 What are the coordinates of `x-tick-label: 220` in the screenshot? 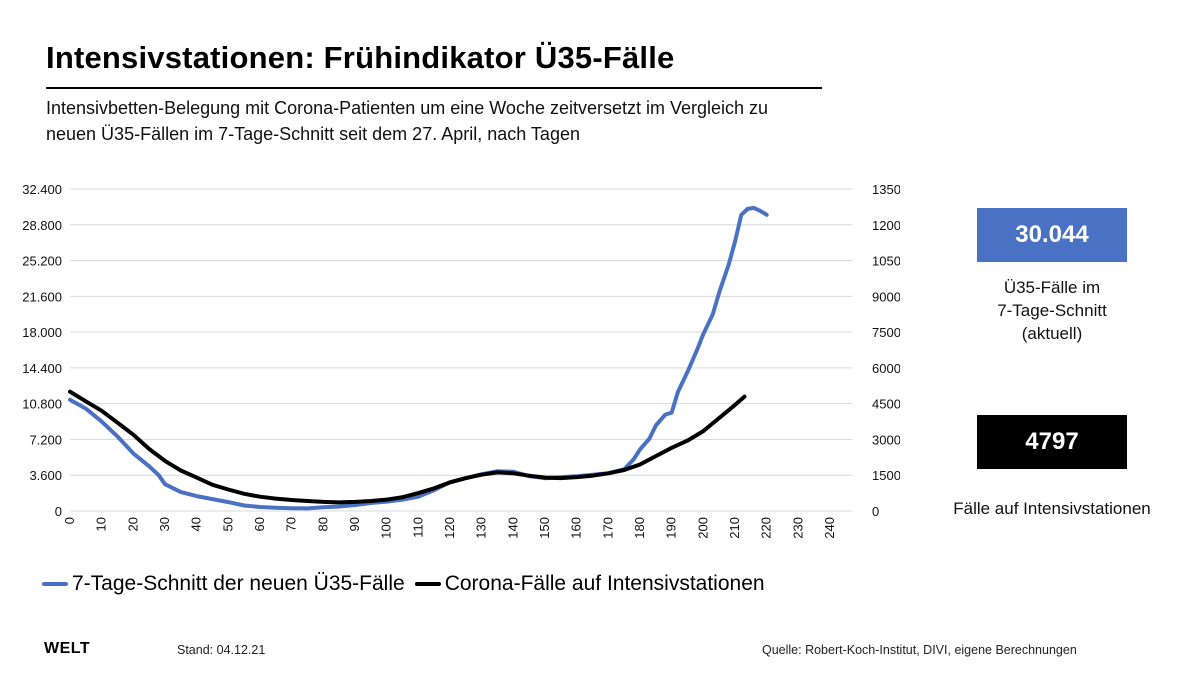 It's located at (766, 528).